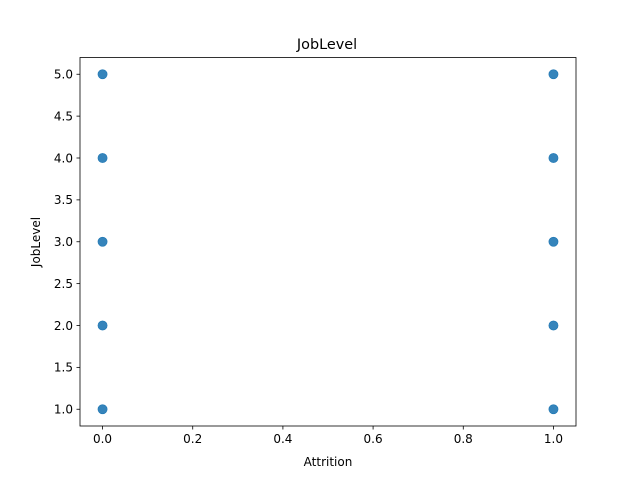 Image resolution: width=640 pixels, height=482 pixels. What do you see at coordinates (553, 439) in the screenshot?
I see `x-tick-label: 1.0` at bounding box center [553, 439].